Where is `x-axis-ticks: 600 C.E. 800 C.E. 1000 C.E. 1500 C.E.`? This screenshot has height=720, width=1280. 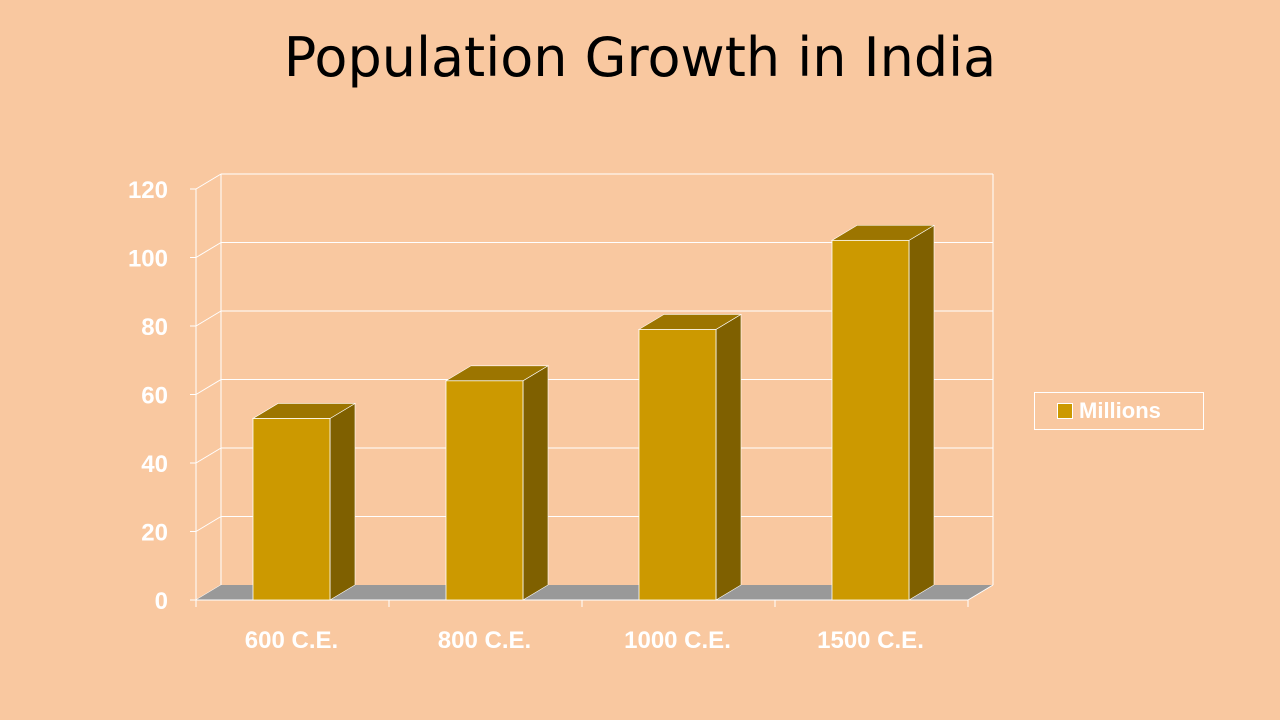 x-axis-ticks: 600 C.E. 800 C.E. 1000 C.E. 1500 C.E. is located at coordinates (584, 640).